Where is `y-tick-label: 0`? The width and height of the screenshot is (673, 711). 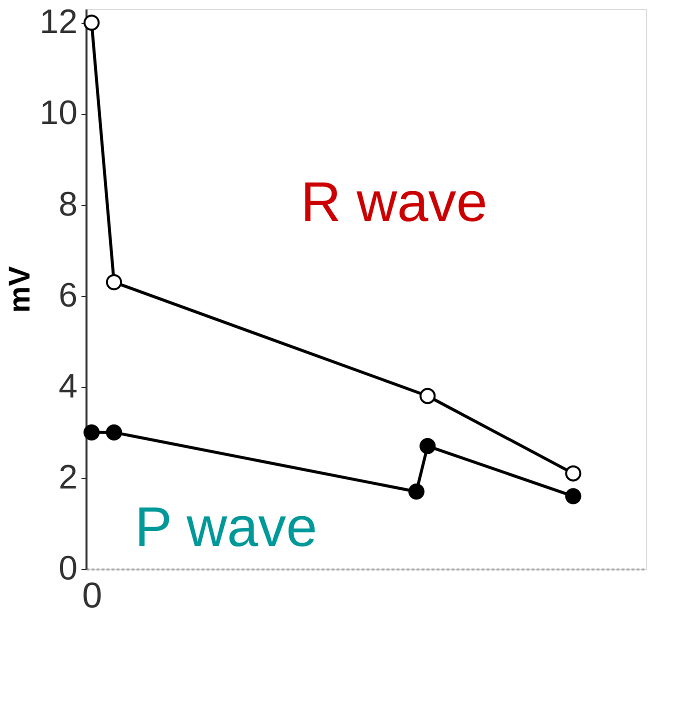 y-tick-label: 0 is located at coordinates (68, 569).